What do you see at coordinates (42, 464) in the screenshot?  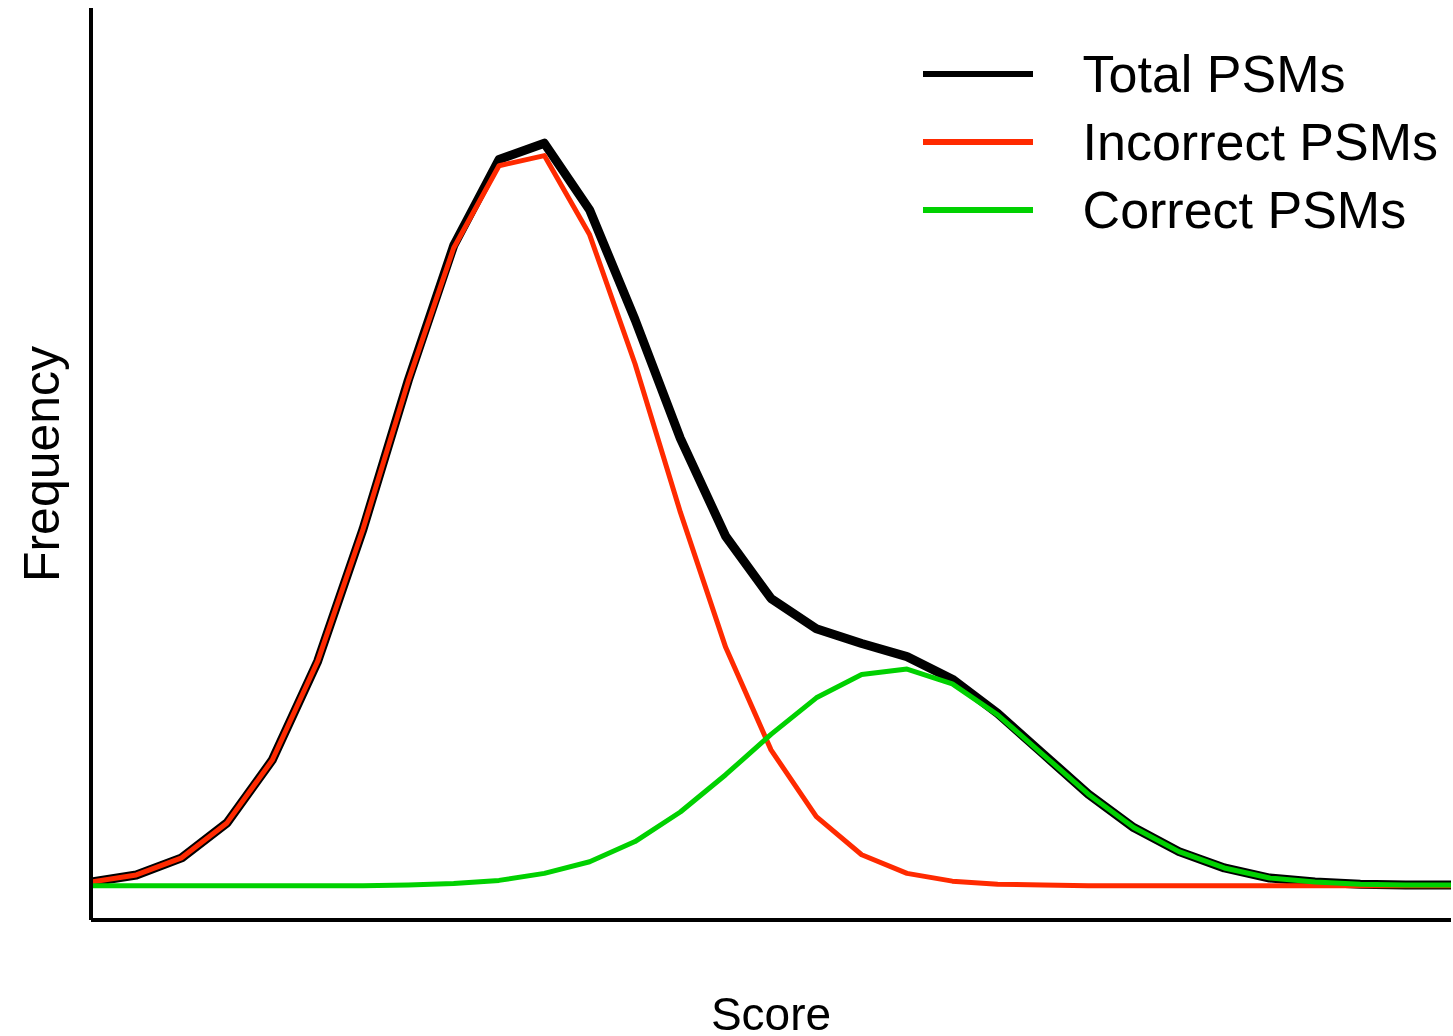 I see `y-axis-title: Frequency` at bounding box center [42, 464].